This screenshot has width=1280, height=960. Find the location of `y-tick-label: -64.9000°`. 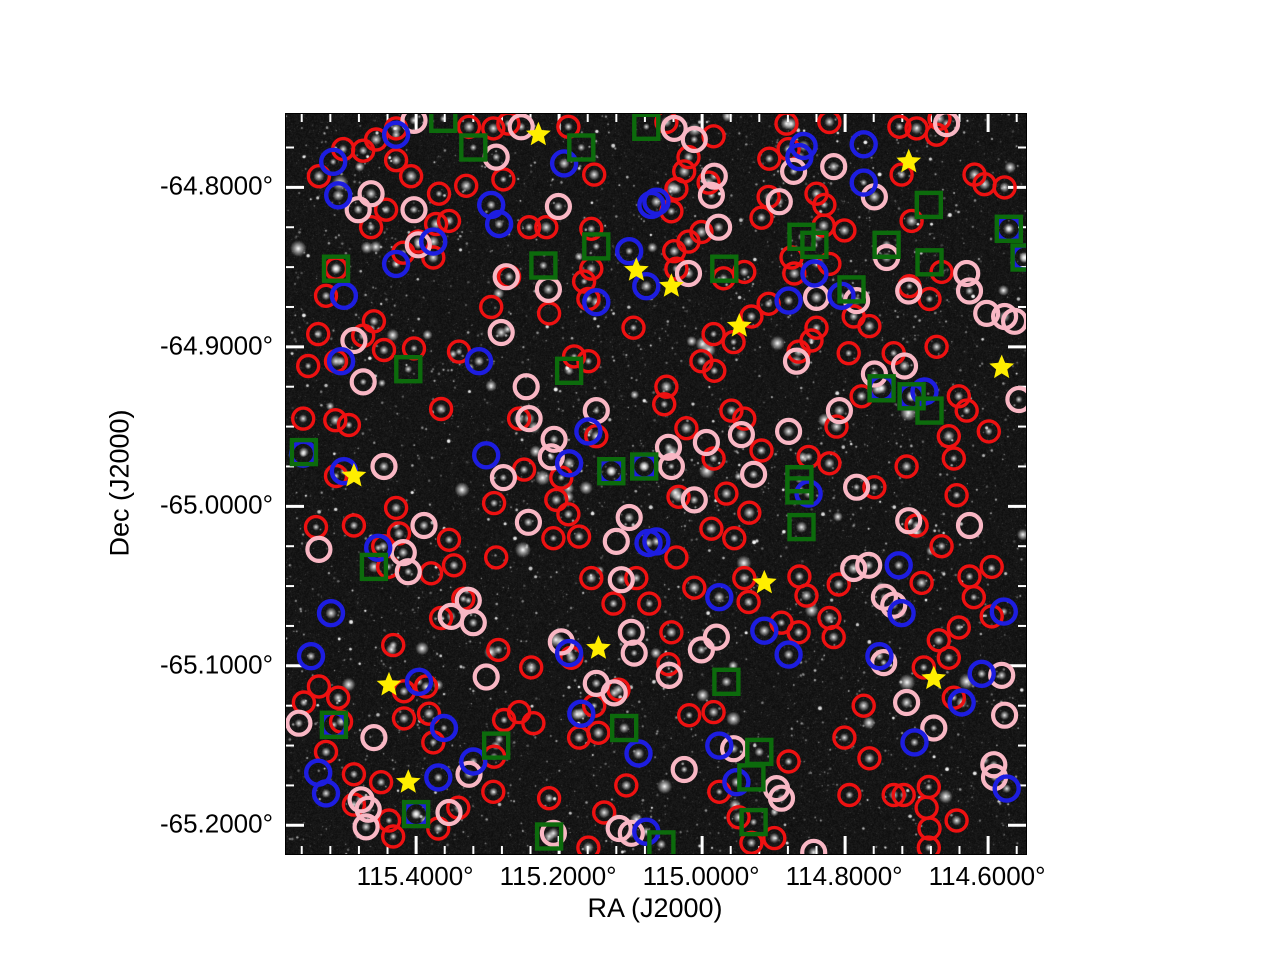

y-tick-label: -64.9000° is located at coordinates (216, 345).